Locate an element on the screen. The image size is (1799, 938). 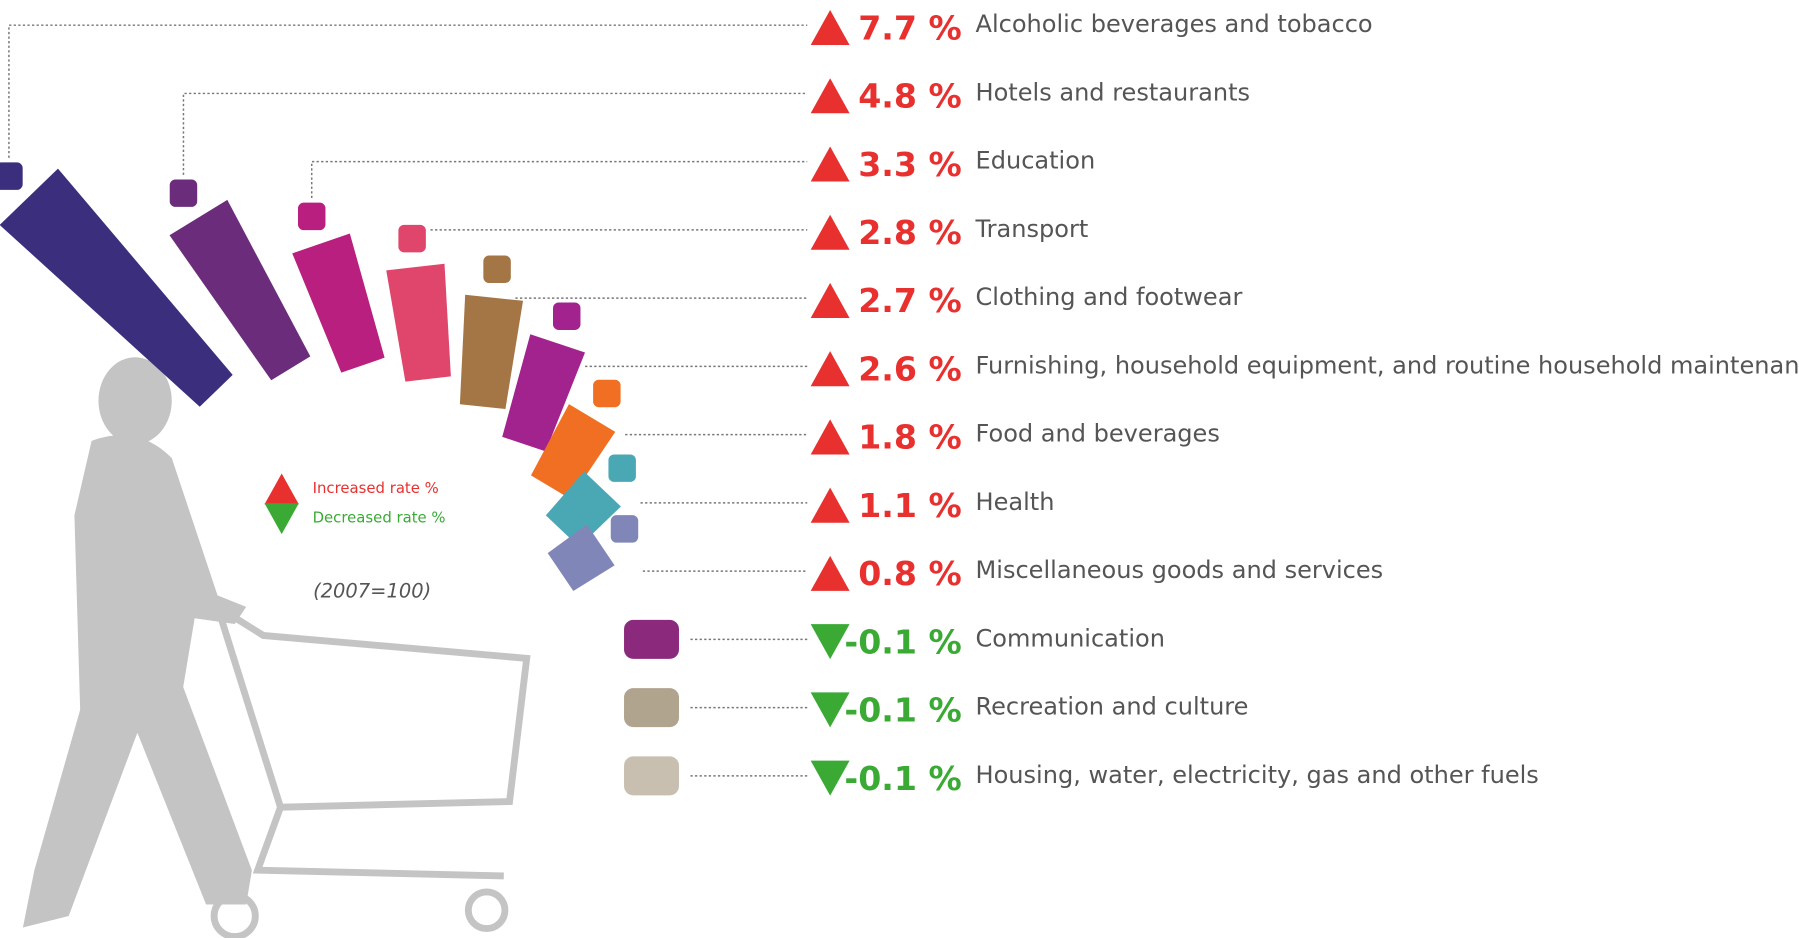
note: (2007=100) is located at coordinates (372, 590).